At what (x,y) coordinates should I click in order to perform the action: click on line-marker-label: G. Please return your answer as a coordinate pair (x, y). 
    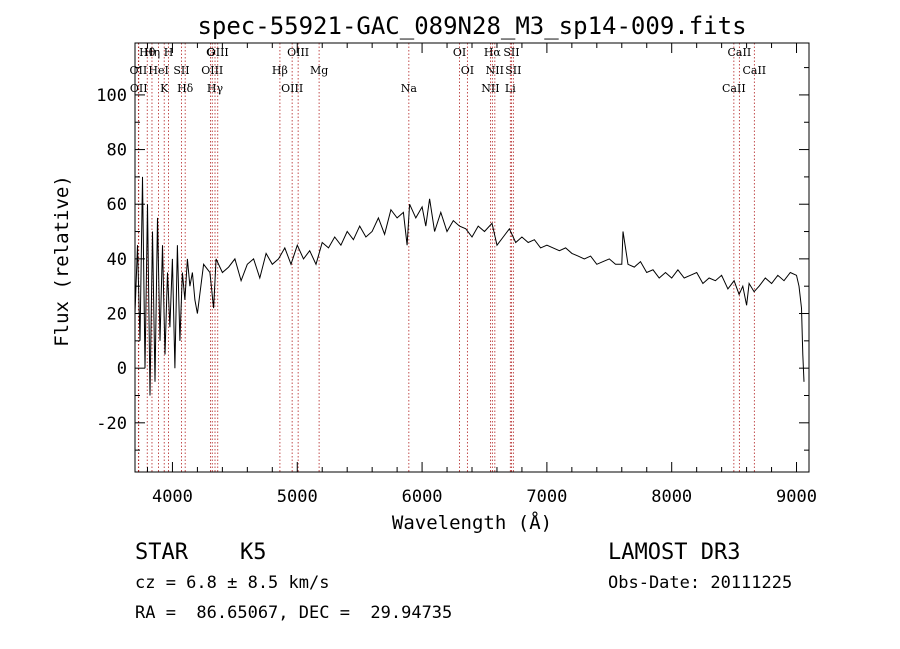
    Looking at the image, I should click on (210, 52).